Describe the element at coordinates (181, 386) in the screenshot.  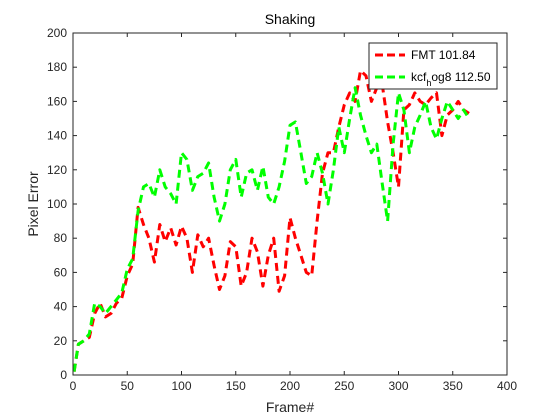
I see `x-tick-label: 100` at that location.